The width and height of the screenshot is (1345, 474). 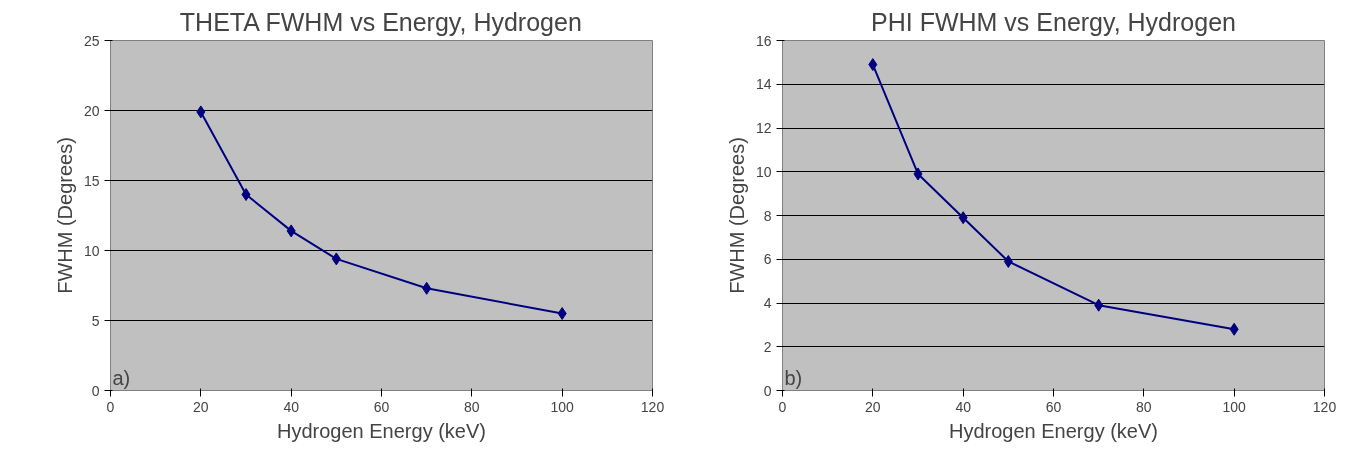 What do you see at coordinates (793, 377) in the screenshot?
I see `annotation: b)` at bounding box center [793, 377].